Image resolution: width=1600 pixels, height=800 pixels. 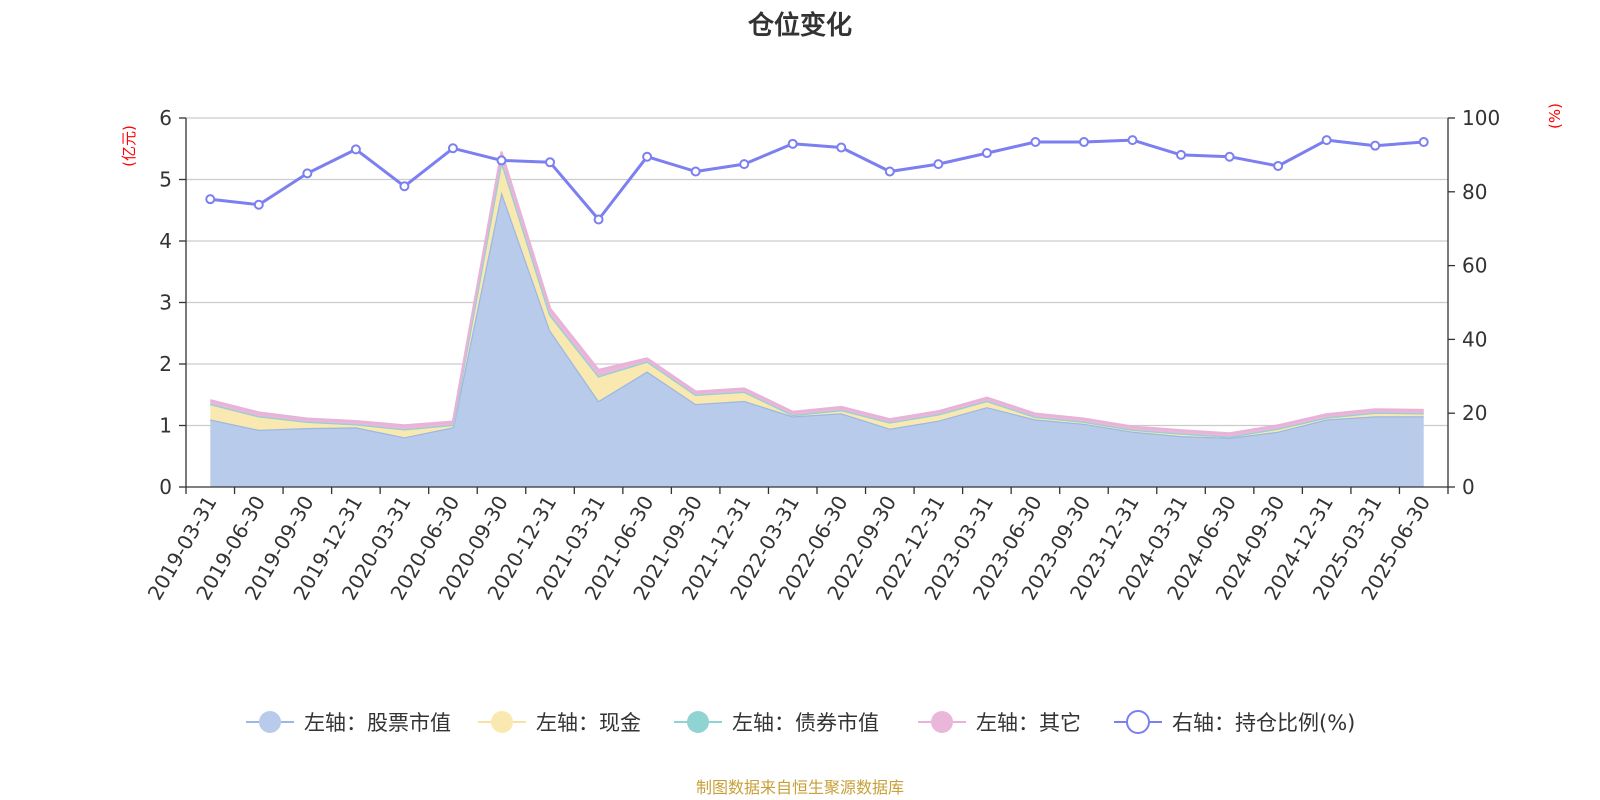 I want to click on legend-item: 左轴：股票市值, so click(x=348, y=723).